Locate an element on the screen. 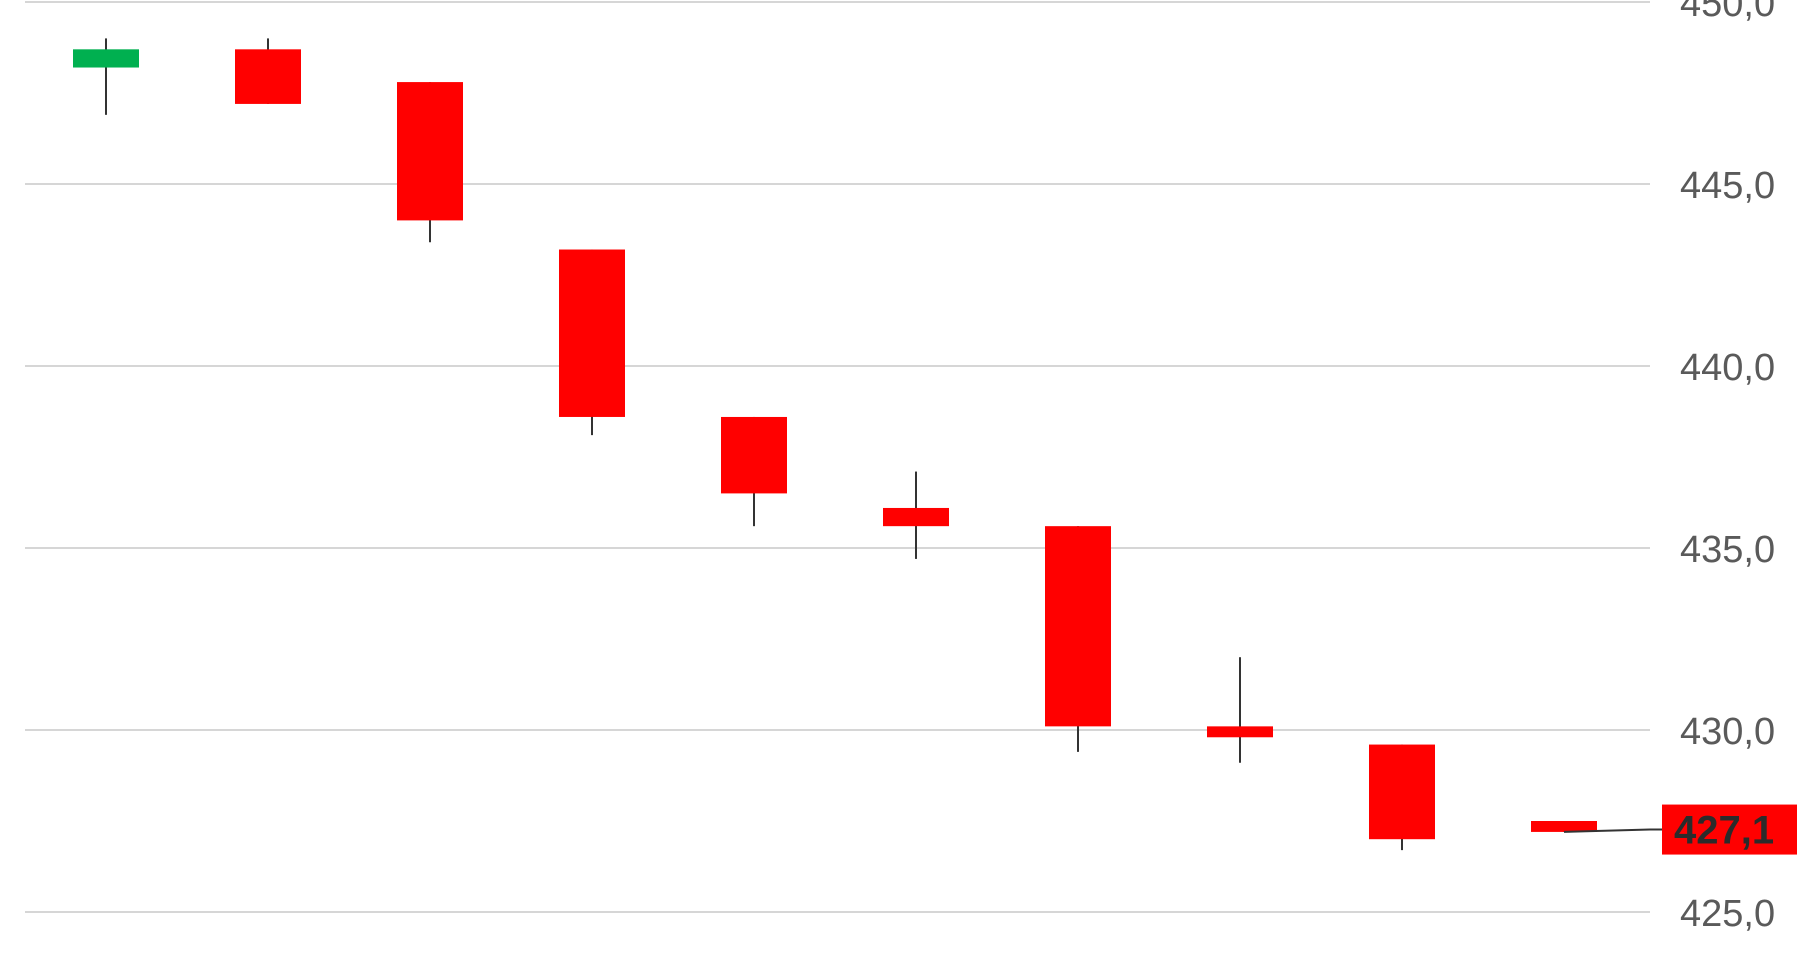  y-tick-label: 430,0 is located at coordinates (1727, 732).